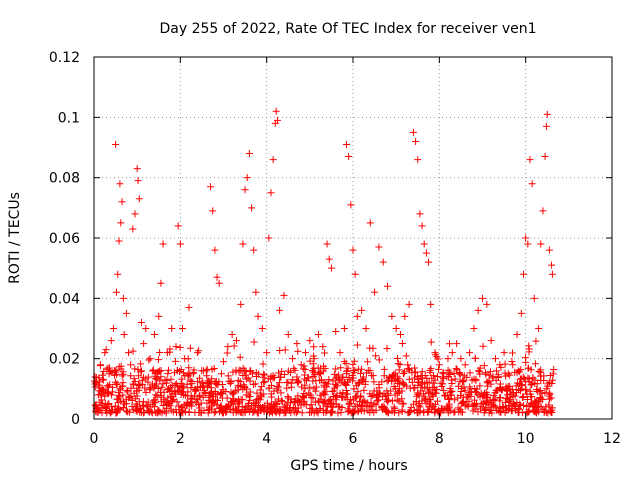 The height and width of the screenshot is (480, 640). Describe the element at coordinates (64, 360) in the screenshot. I see `y-tick-label: 0.02` at that location.